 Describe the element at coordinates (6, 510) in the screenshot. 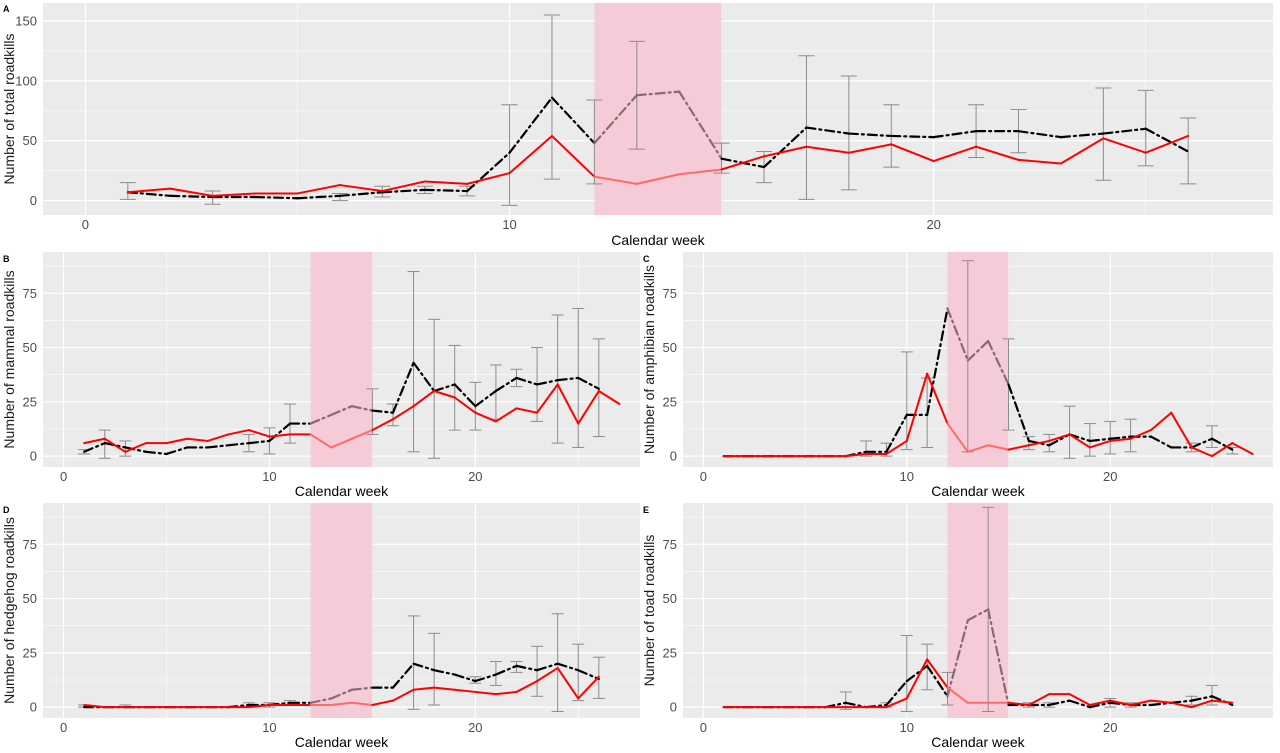

I see `panel-letter: D` at that location.